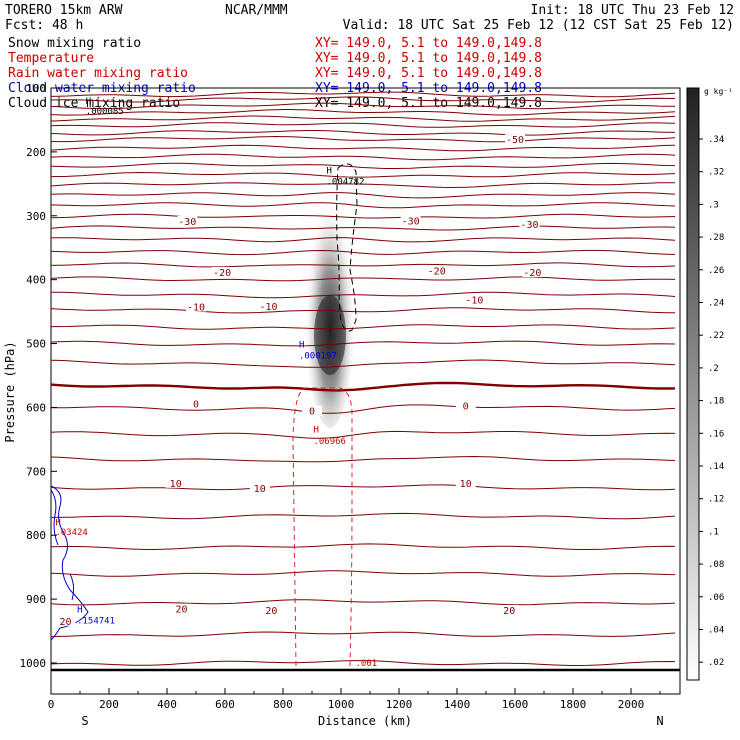  I want to click on axis-end-label-north: N, so click(659, 721).